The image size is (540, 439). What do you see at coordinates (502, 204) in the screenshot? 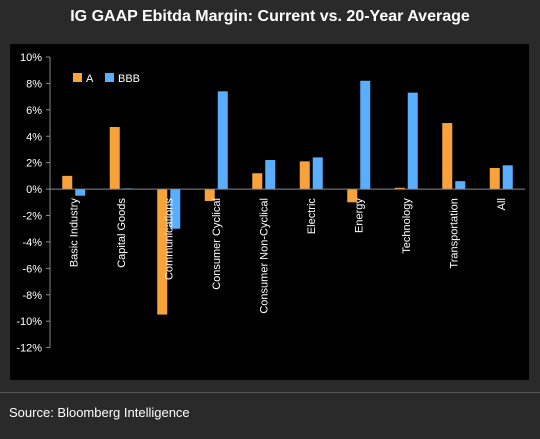
I see `x-category-label: All` at bounding box center [502, 204].